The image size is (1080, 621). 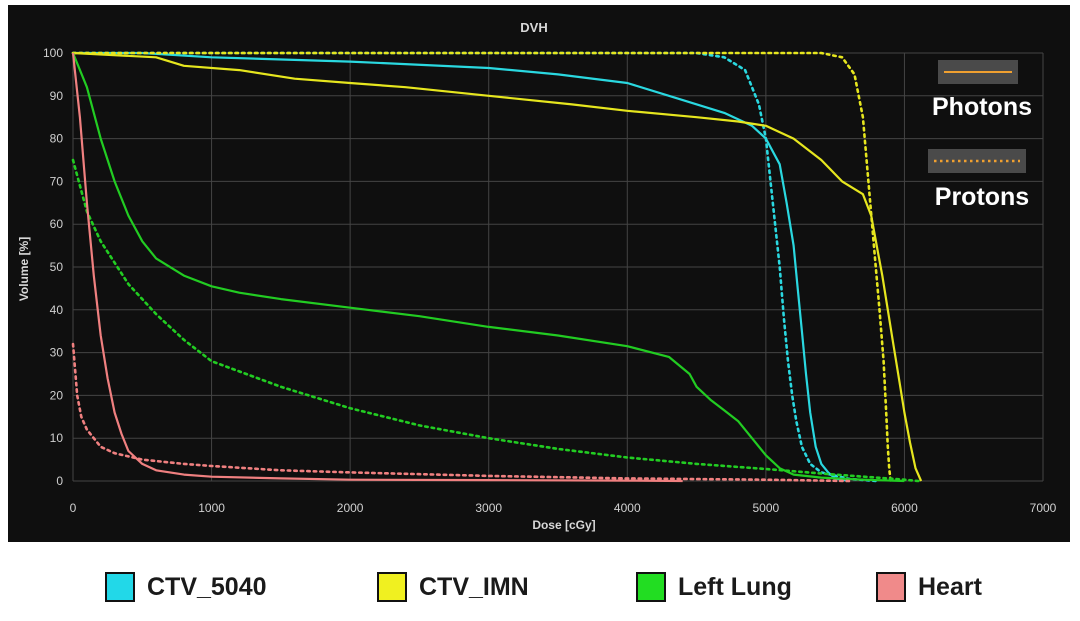 I want to click on legend-label-heart: Heart, so click(x=950, y=586).